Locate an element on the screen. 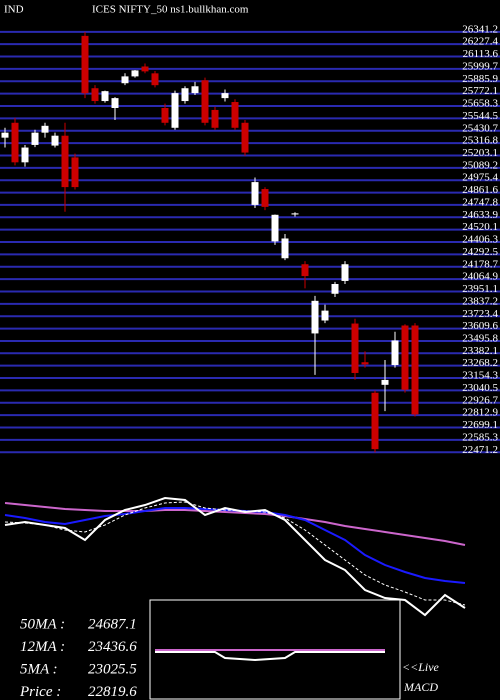 The height and width of the screenshot is (700, 500). y-tick-label: 23495.8 is located at coordinates (480, 338).